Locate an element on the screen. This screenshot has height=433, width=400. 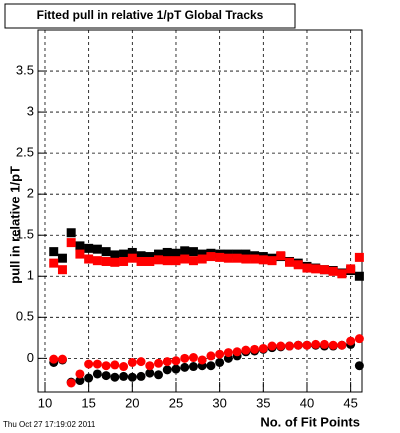
x-tick-label: 40 is located at coordinates (307, 402).